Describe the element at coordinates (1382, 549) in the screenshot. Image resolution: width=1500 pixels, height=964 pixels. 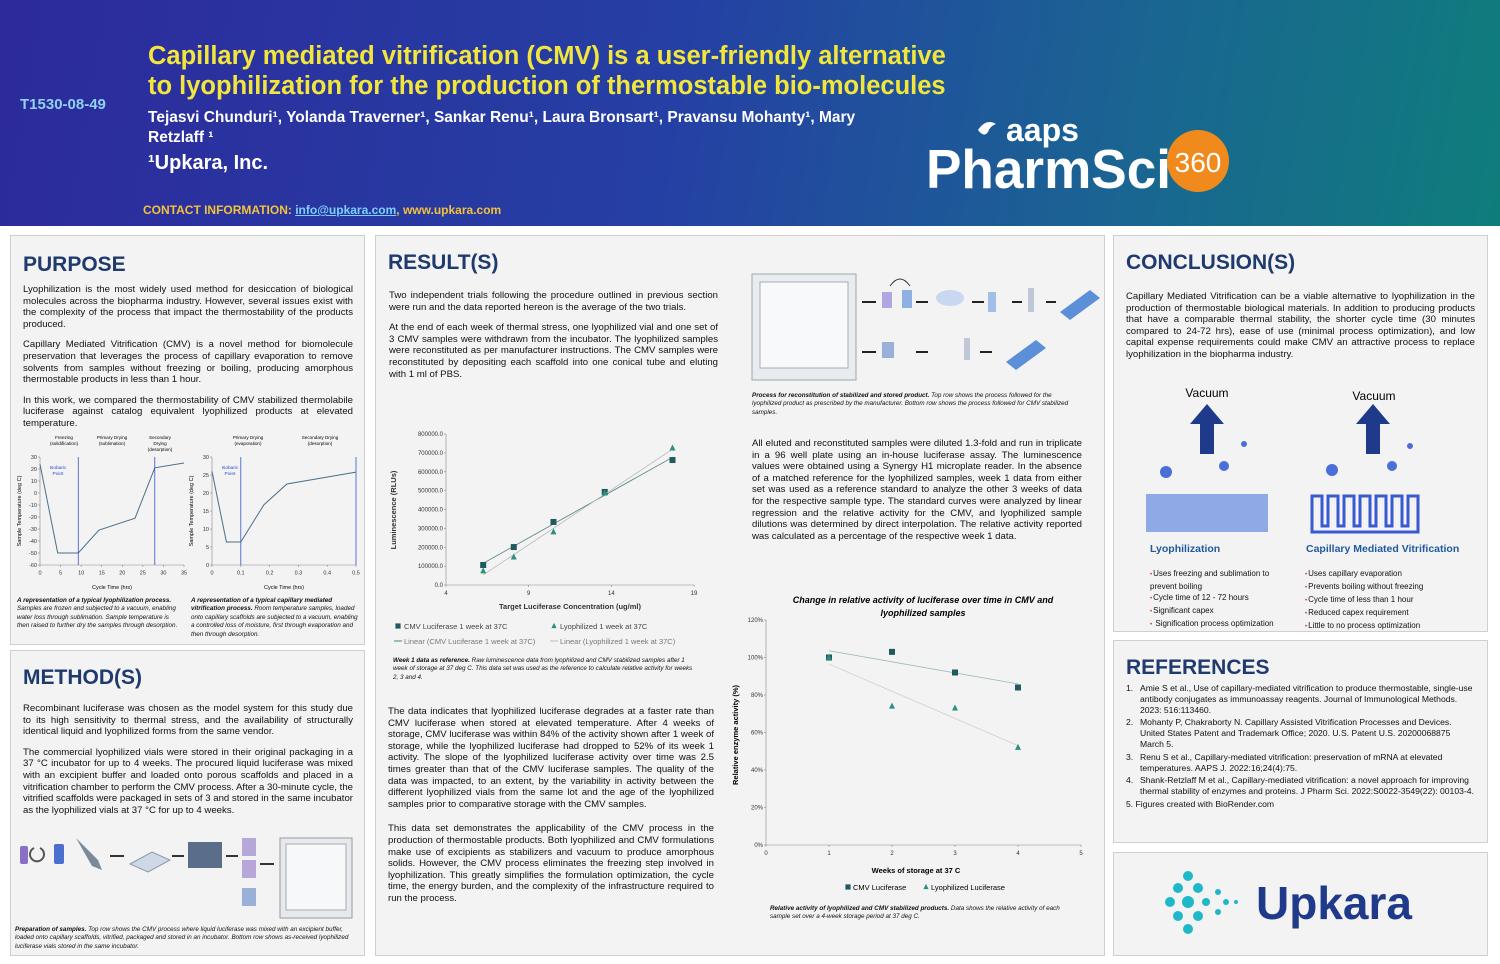
I see `cmv-title: Capillary Mediated Vitrification` at that location.